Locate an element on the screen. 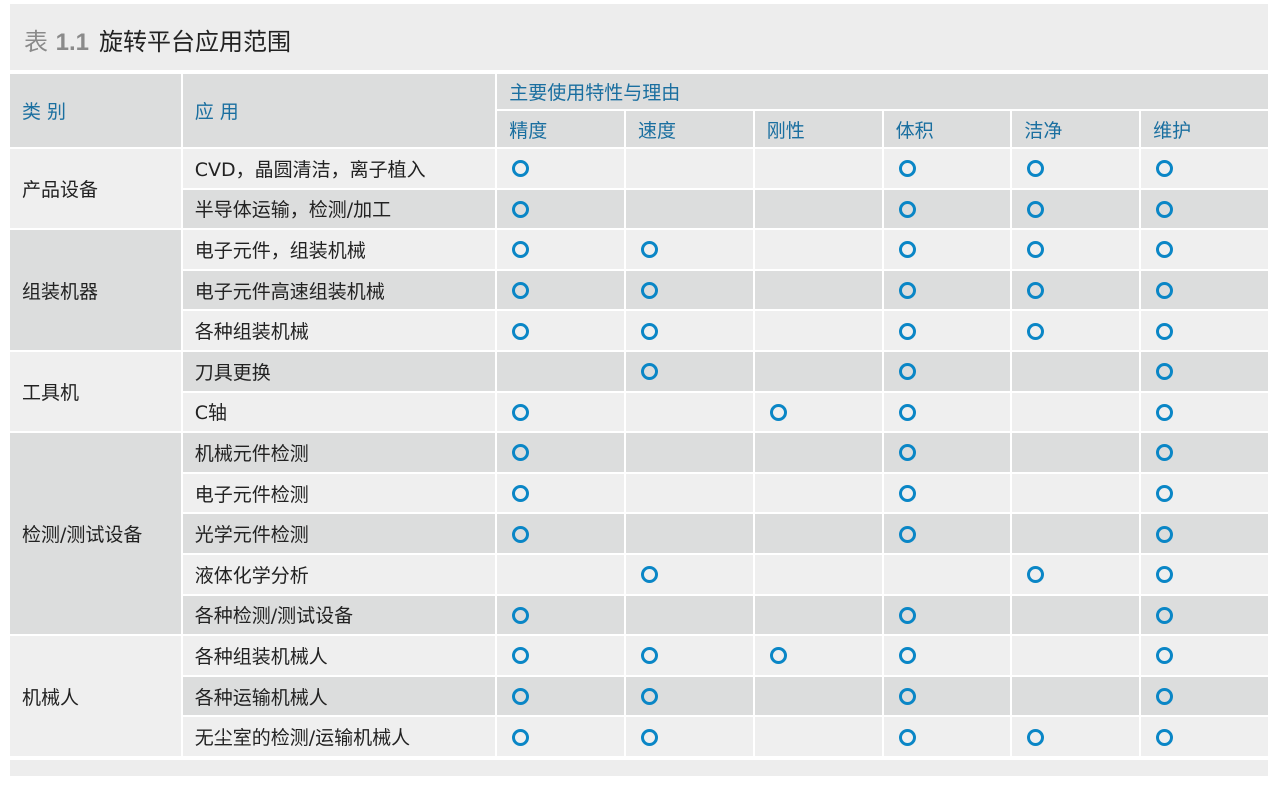 The width and height of the screenshot is (1277, 788). header-category: 类 别 is located at coordinates (95, 110).